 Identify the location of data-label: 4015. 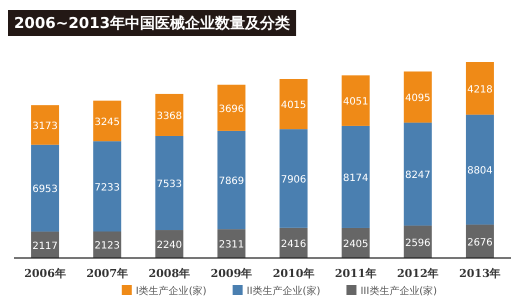
(293, 106).